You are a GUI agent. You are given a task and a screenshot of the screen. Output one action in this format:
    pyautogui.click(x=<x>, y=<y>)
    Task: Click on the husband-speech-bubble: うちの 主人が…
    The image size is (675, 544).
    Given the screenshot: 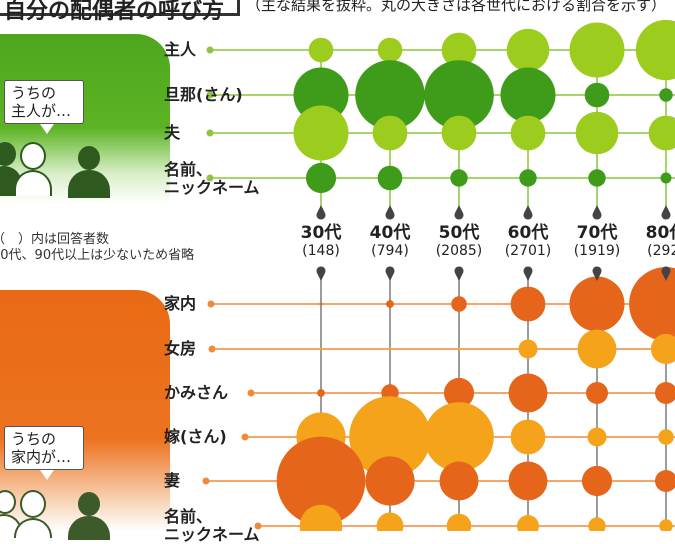 What is the action you would take?
    pyautogui.click(x=44, y=102)
    